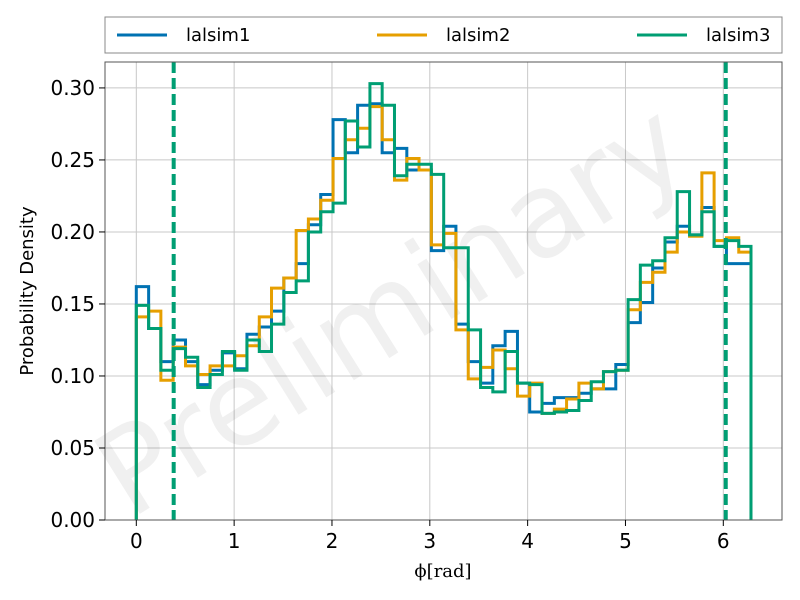  I want to click on y-axis-label: Probability Density, so click(27, 291).